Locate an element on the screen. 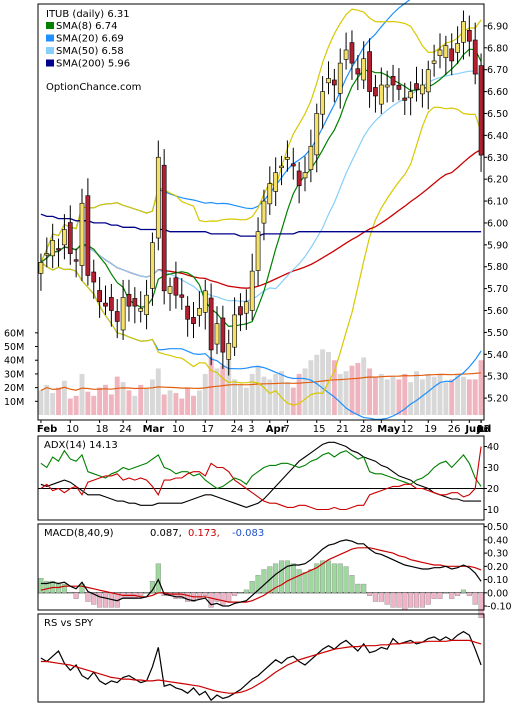 The height and width of the screenshot is (710, 526). price-tick-label: 6.70 is located at coordinates (497, 70).